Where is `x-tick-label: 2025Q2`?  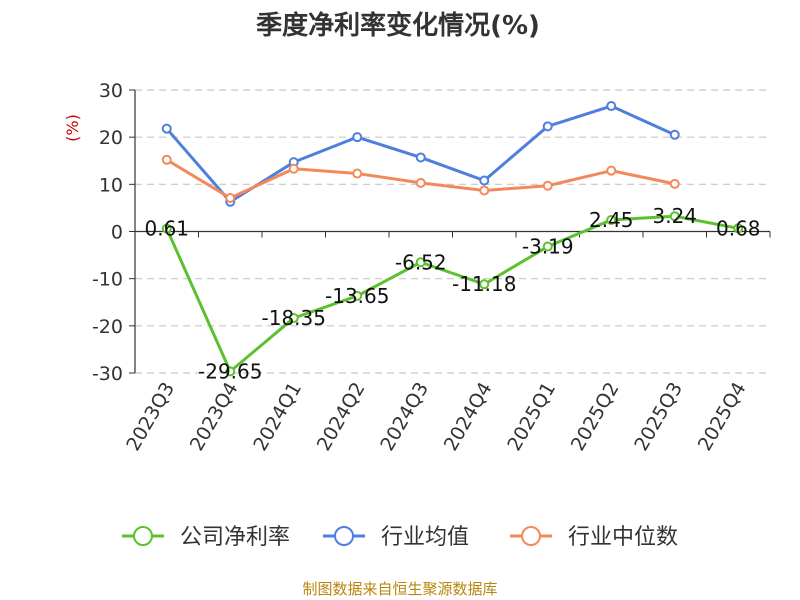
x-tick-label: 2025Q2 is located at coordinates (595, 417).